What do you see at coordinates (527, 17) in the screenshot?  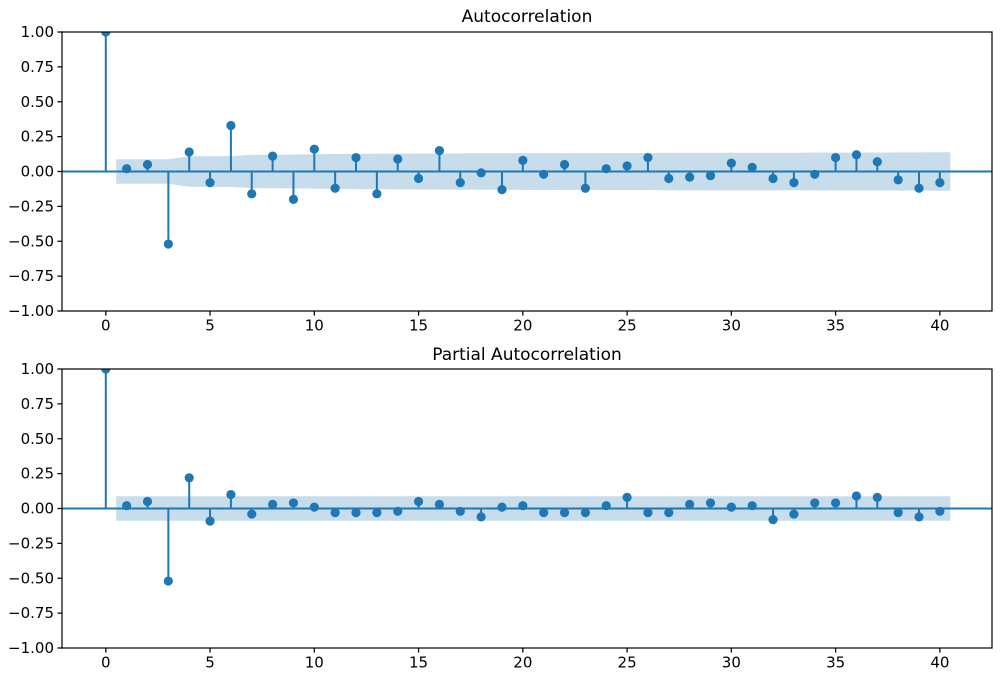 I see `acf-plot-title: Autocorrelation` at bounding box center [527, 17].